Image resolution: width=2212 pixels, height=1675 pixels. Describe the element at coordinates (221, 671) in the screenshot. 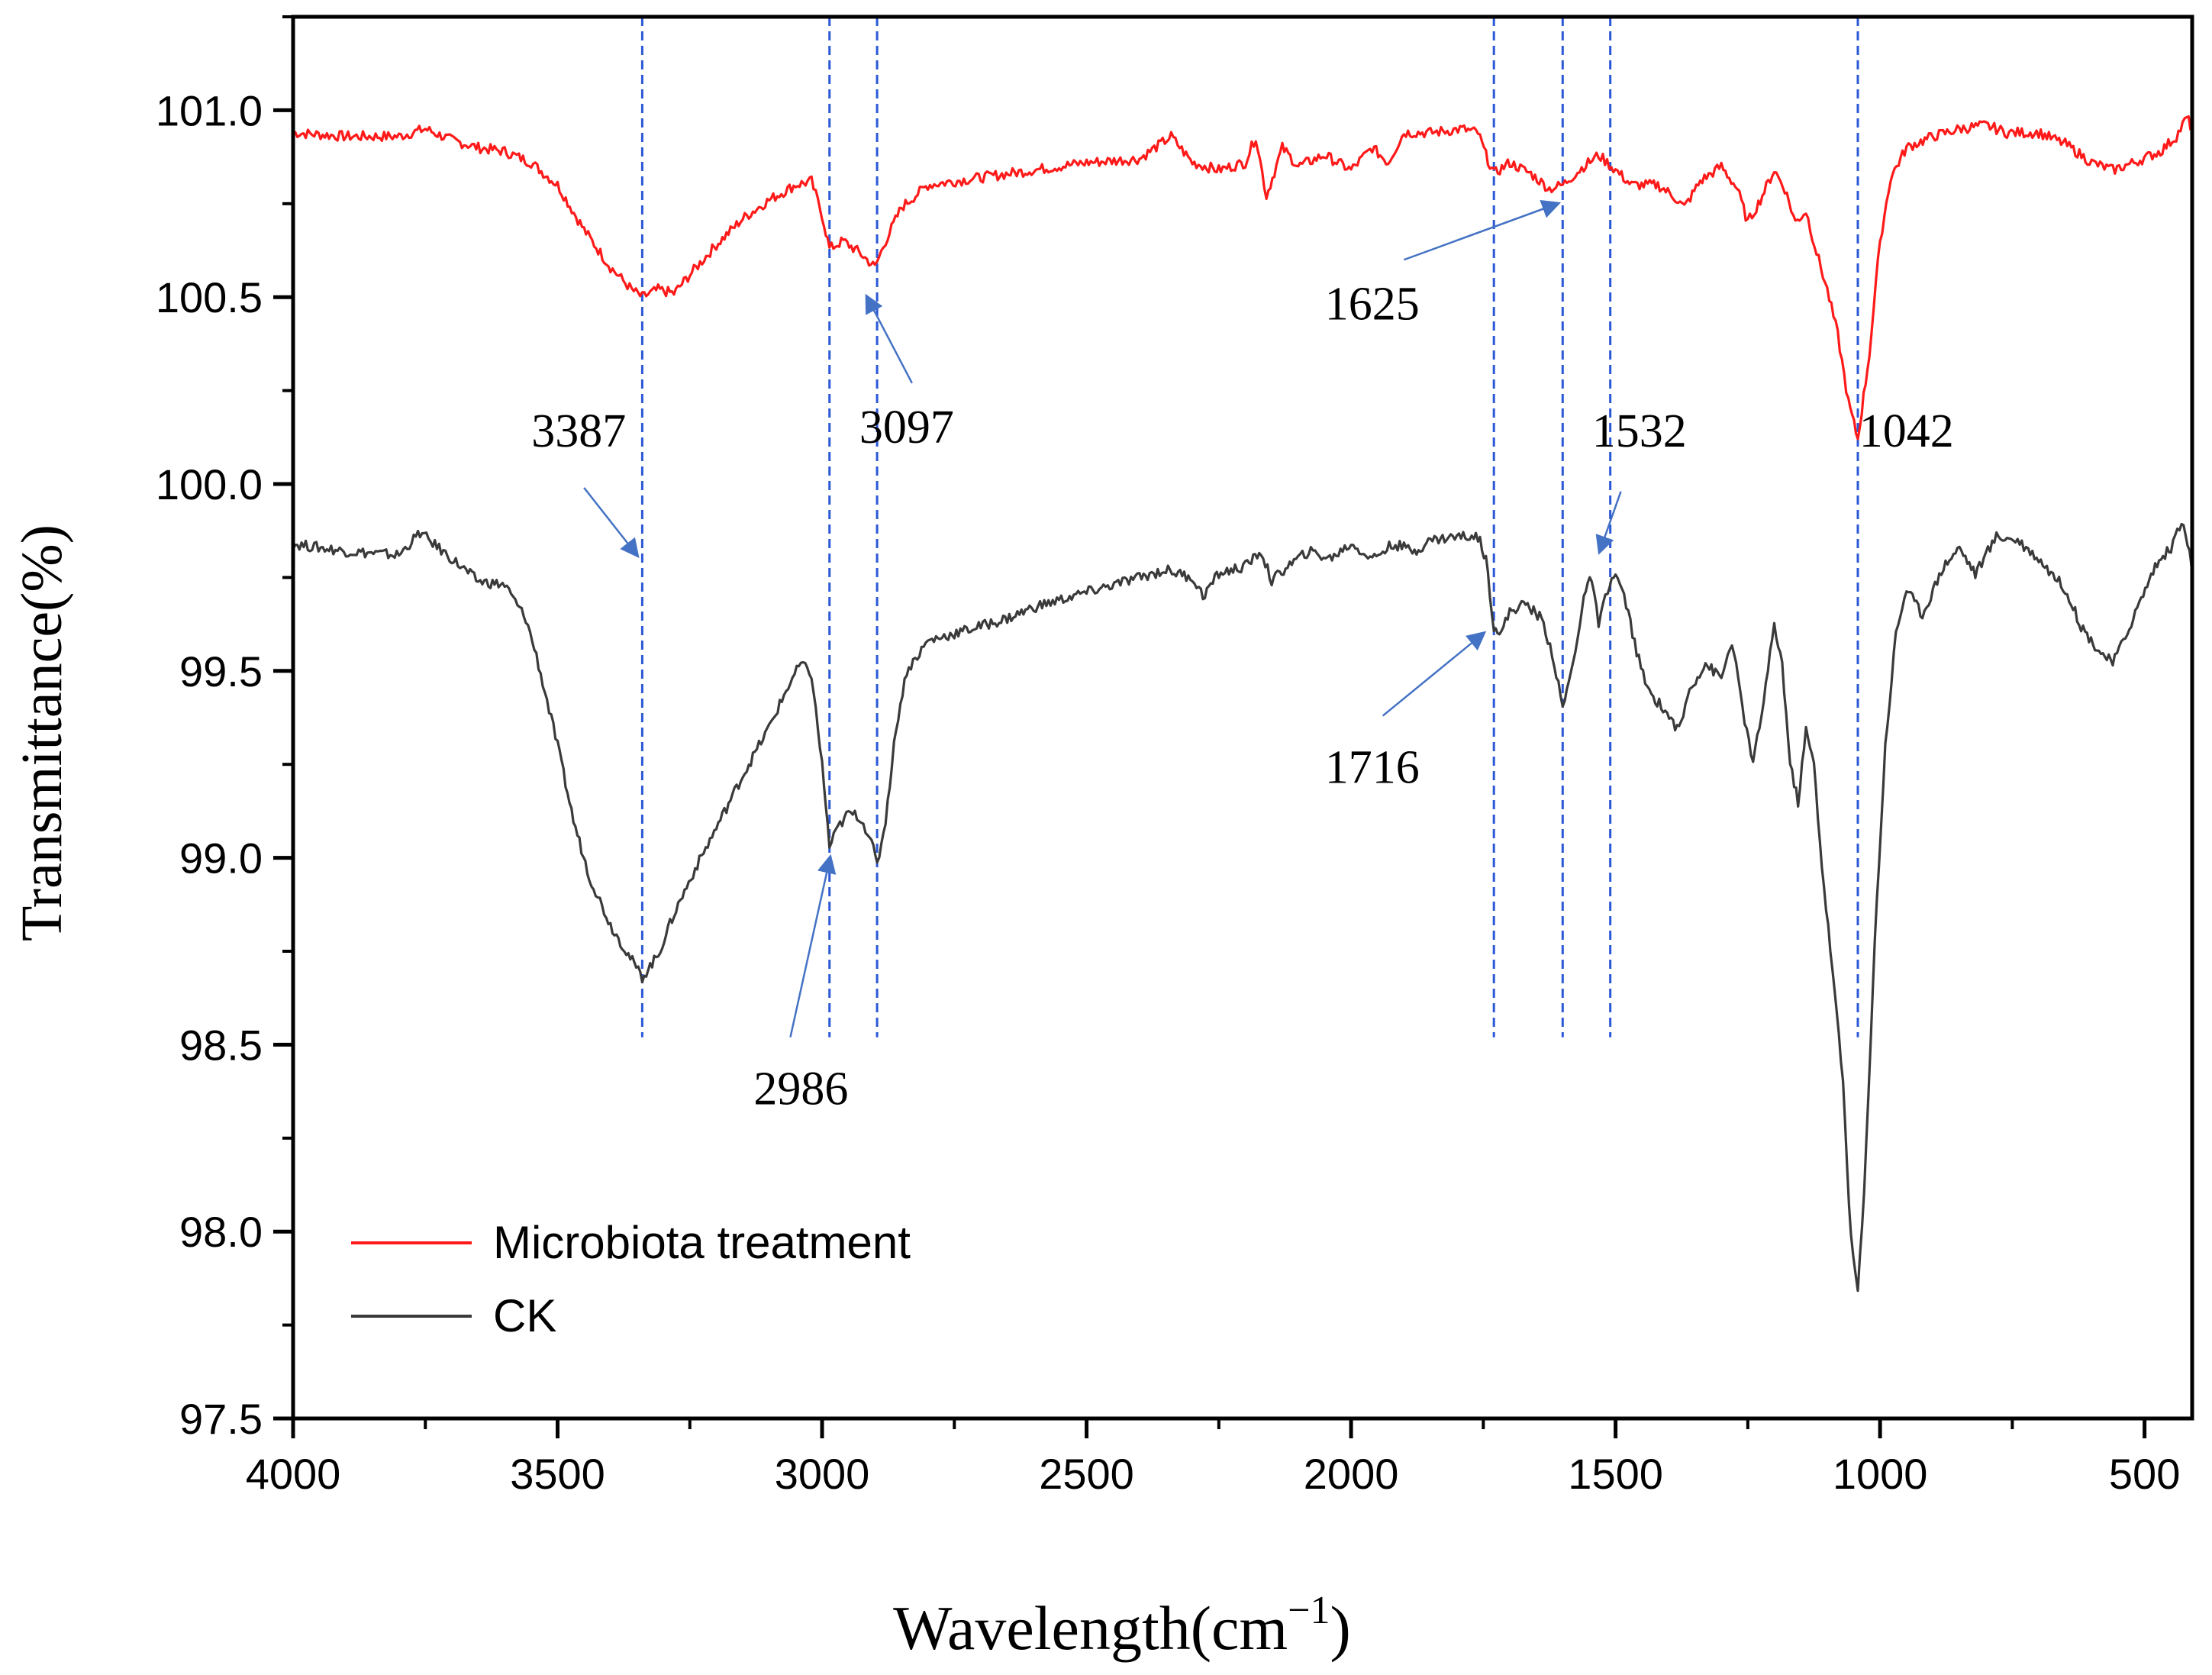

I see `y-tick-label: 99.5` at that location.